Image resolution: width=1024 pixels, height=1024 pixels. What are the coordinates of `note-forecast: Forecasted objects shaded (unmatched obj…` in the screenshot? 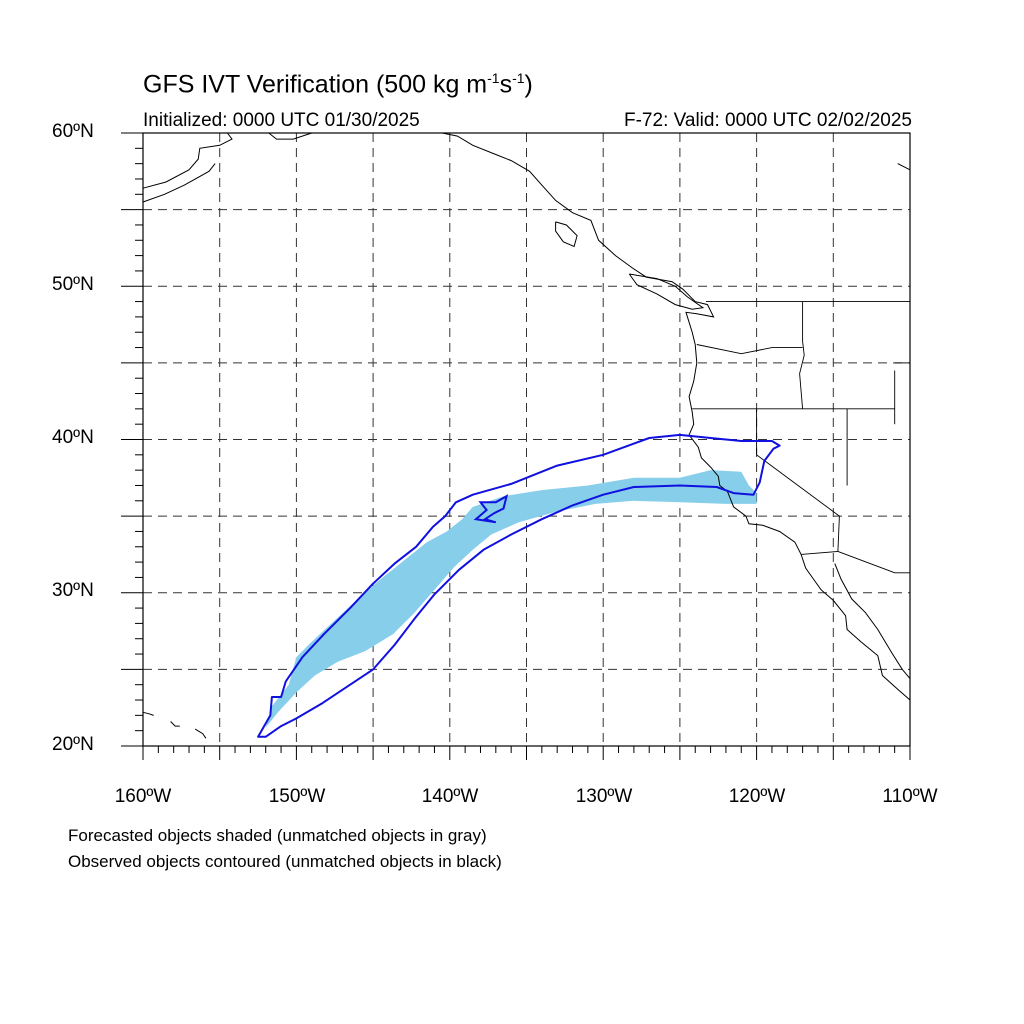 It's located at (277, 835).